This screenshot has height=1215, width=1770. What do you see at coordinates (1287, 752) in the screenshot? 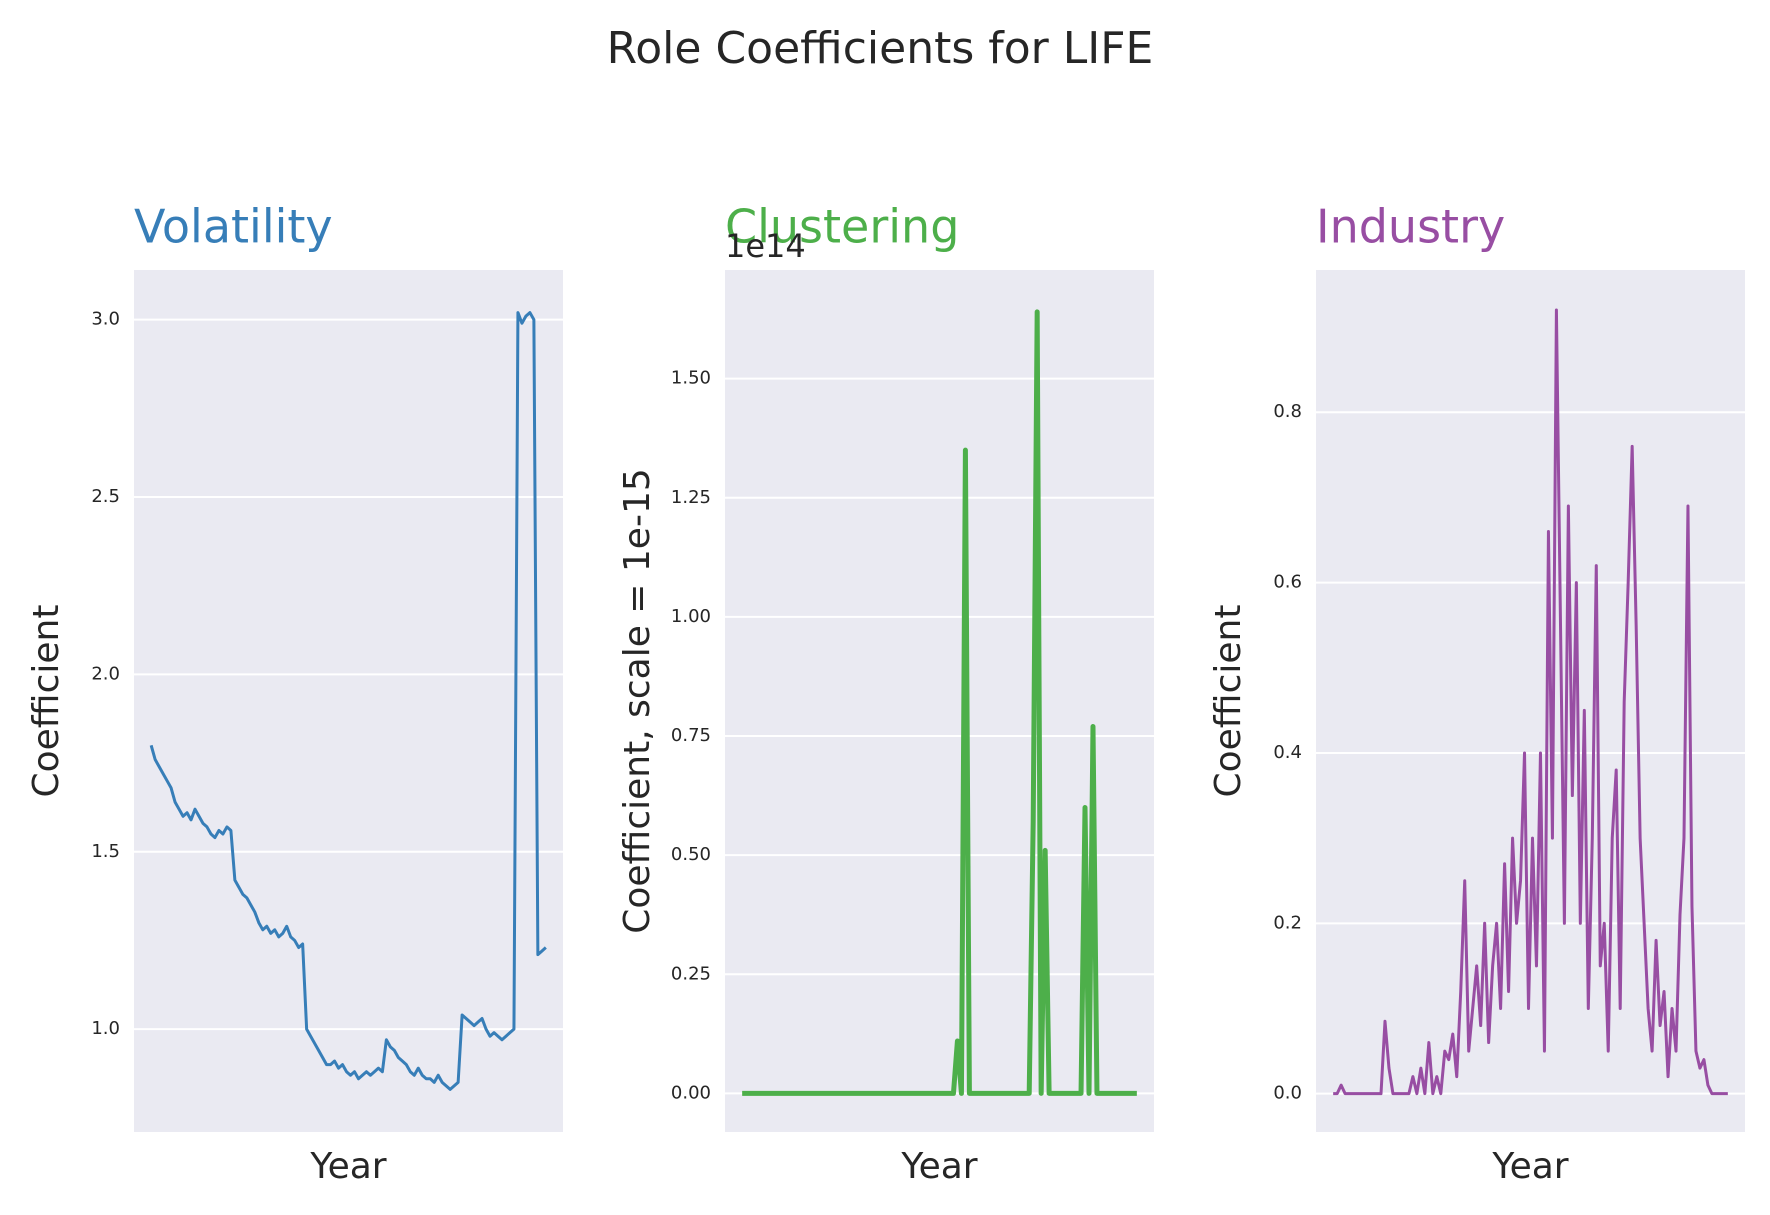
I see `y-tick-label: 0.4` at bounding box center [1287, 752].